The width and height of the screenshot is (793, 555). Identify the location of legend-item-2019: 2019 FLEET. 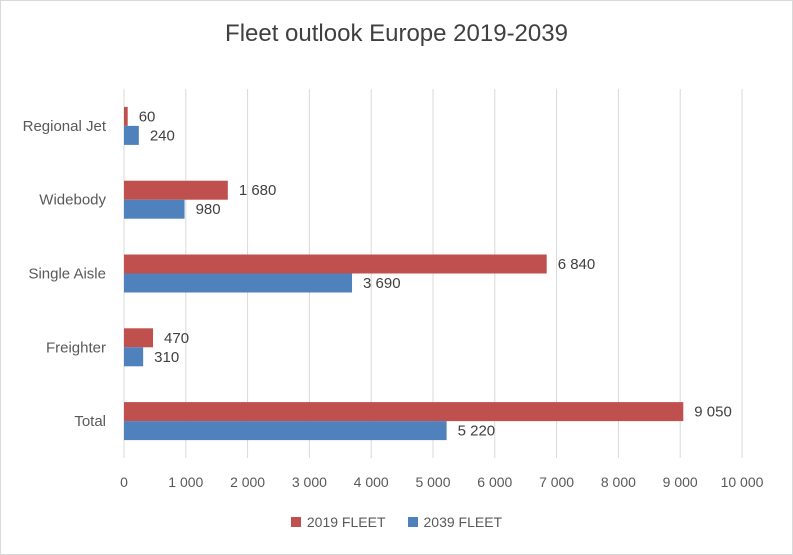
(338, 522).